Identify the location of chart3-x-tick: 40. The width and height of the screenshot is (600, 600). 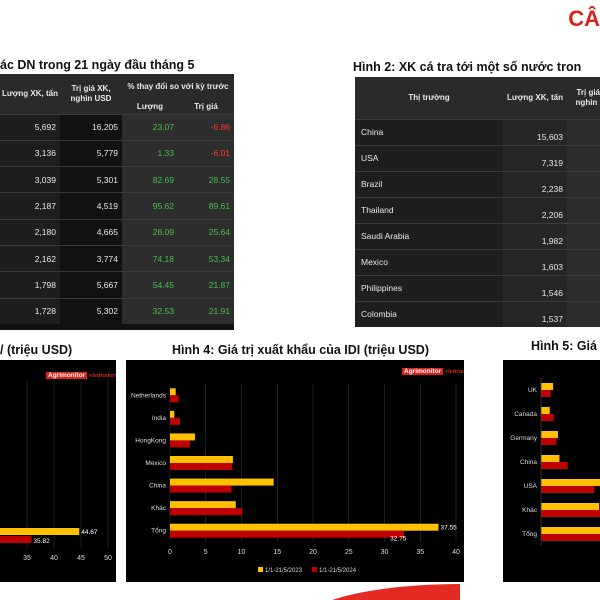
(54, 558).